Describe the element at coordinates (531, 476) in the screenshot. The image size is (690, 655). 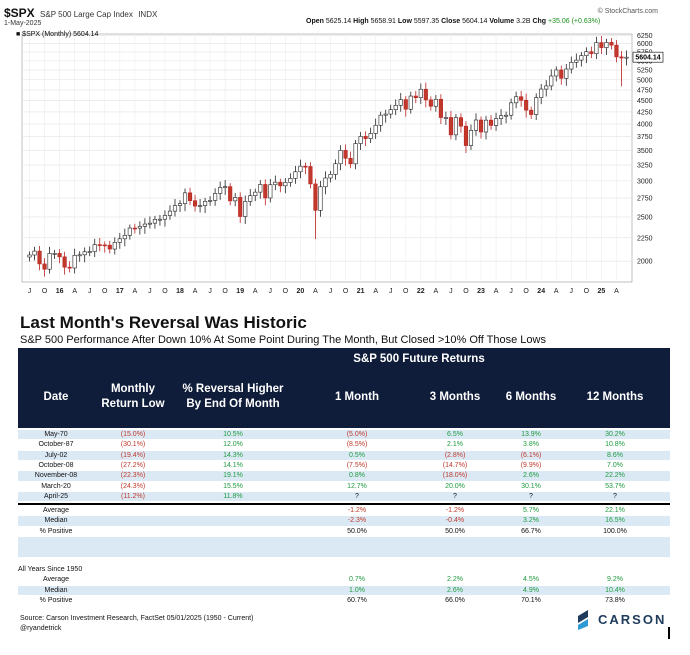
I see `cell-m6: 2.6%` at that location.